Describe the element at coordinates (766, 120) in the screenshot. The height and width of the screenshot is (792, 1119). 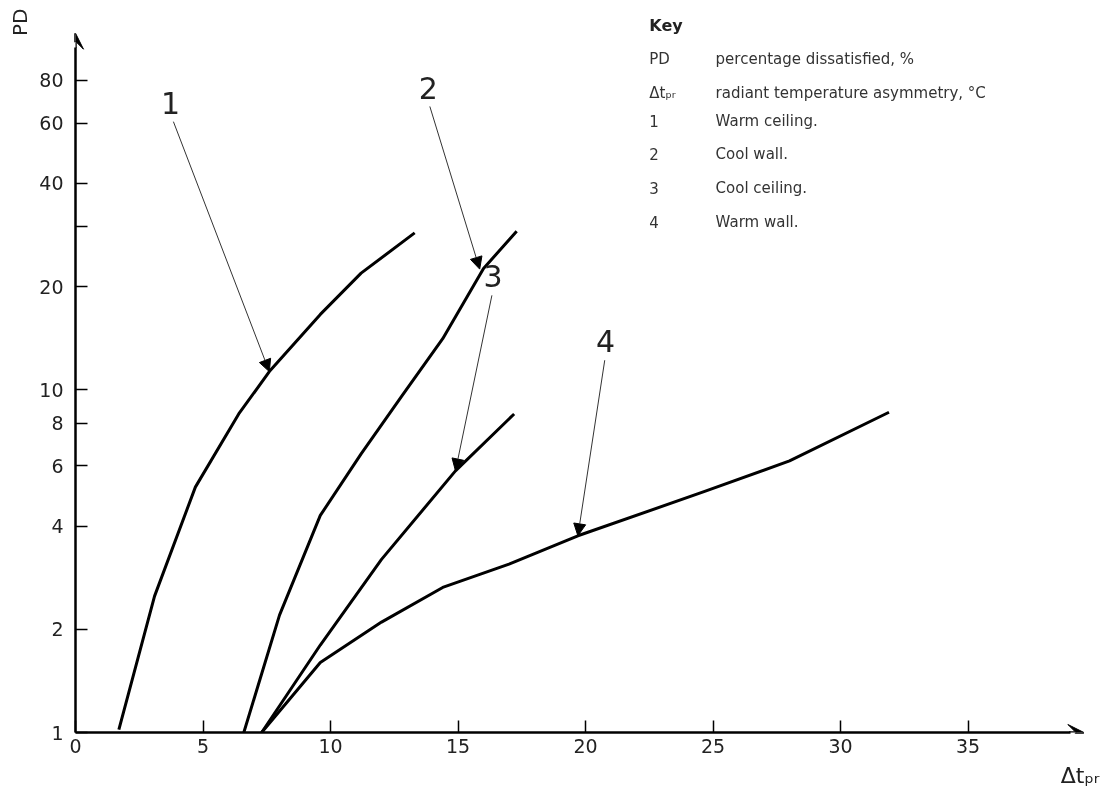
I see `annotation: Warm ceiling.` at that location.